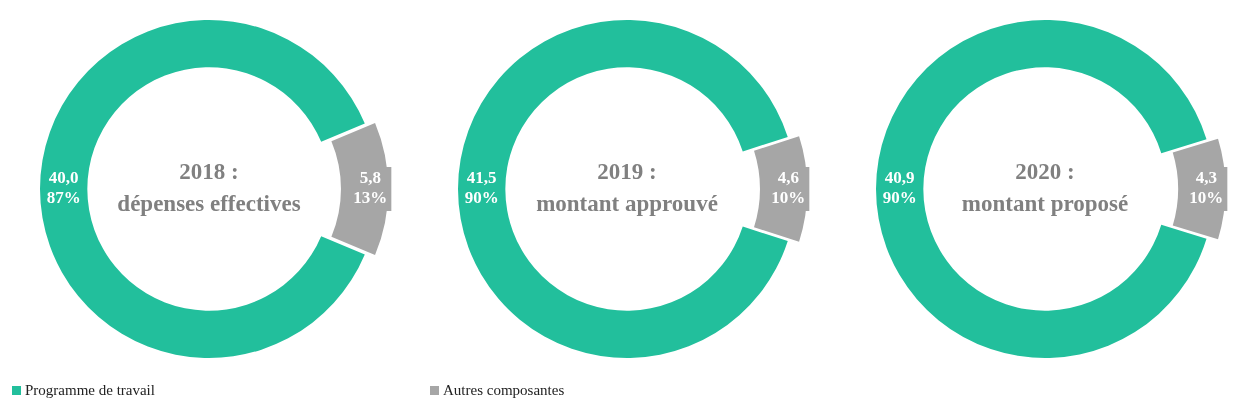 This screenshot has height=403, width=1254. What do you see at coordinates (899, 188) in the screenshot?
I see `data-label: 40,9 90%` at bounding box center [899, 188].